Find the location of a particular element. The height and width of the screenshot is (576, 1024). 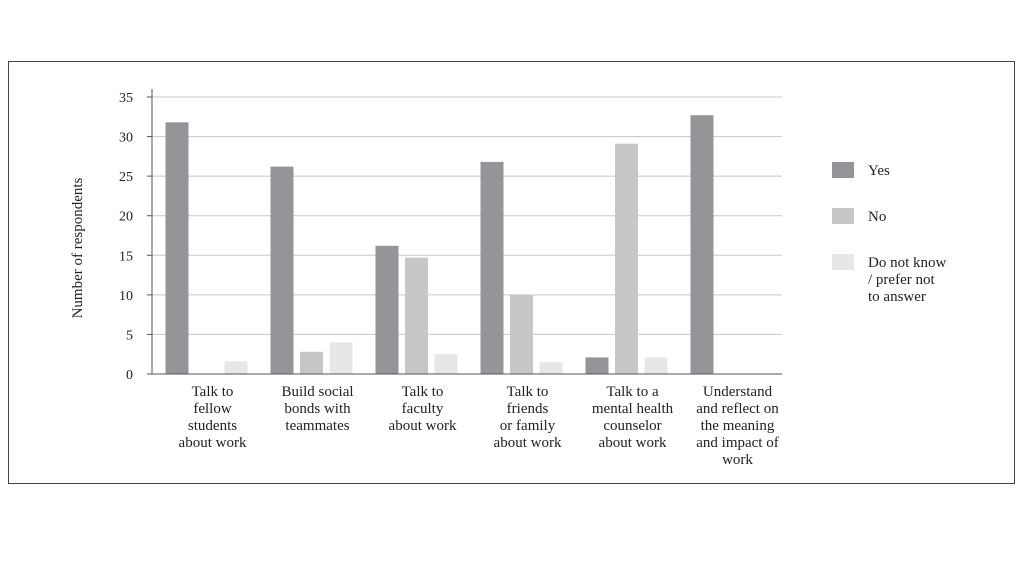

x-tick-label: teammates is located at coordinates (317, 426).